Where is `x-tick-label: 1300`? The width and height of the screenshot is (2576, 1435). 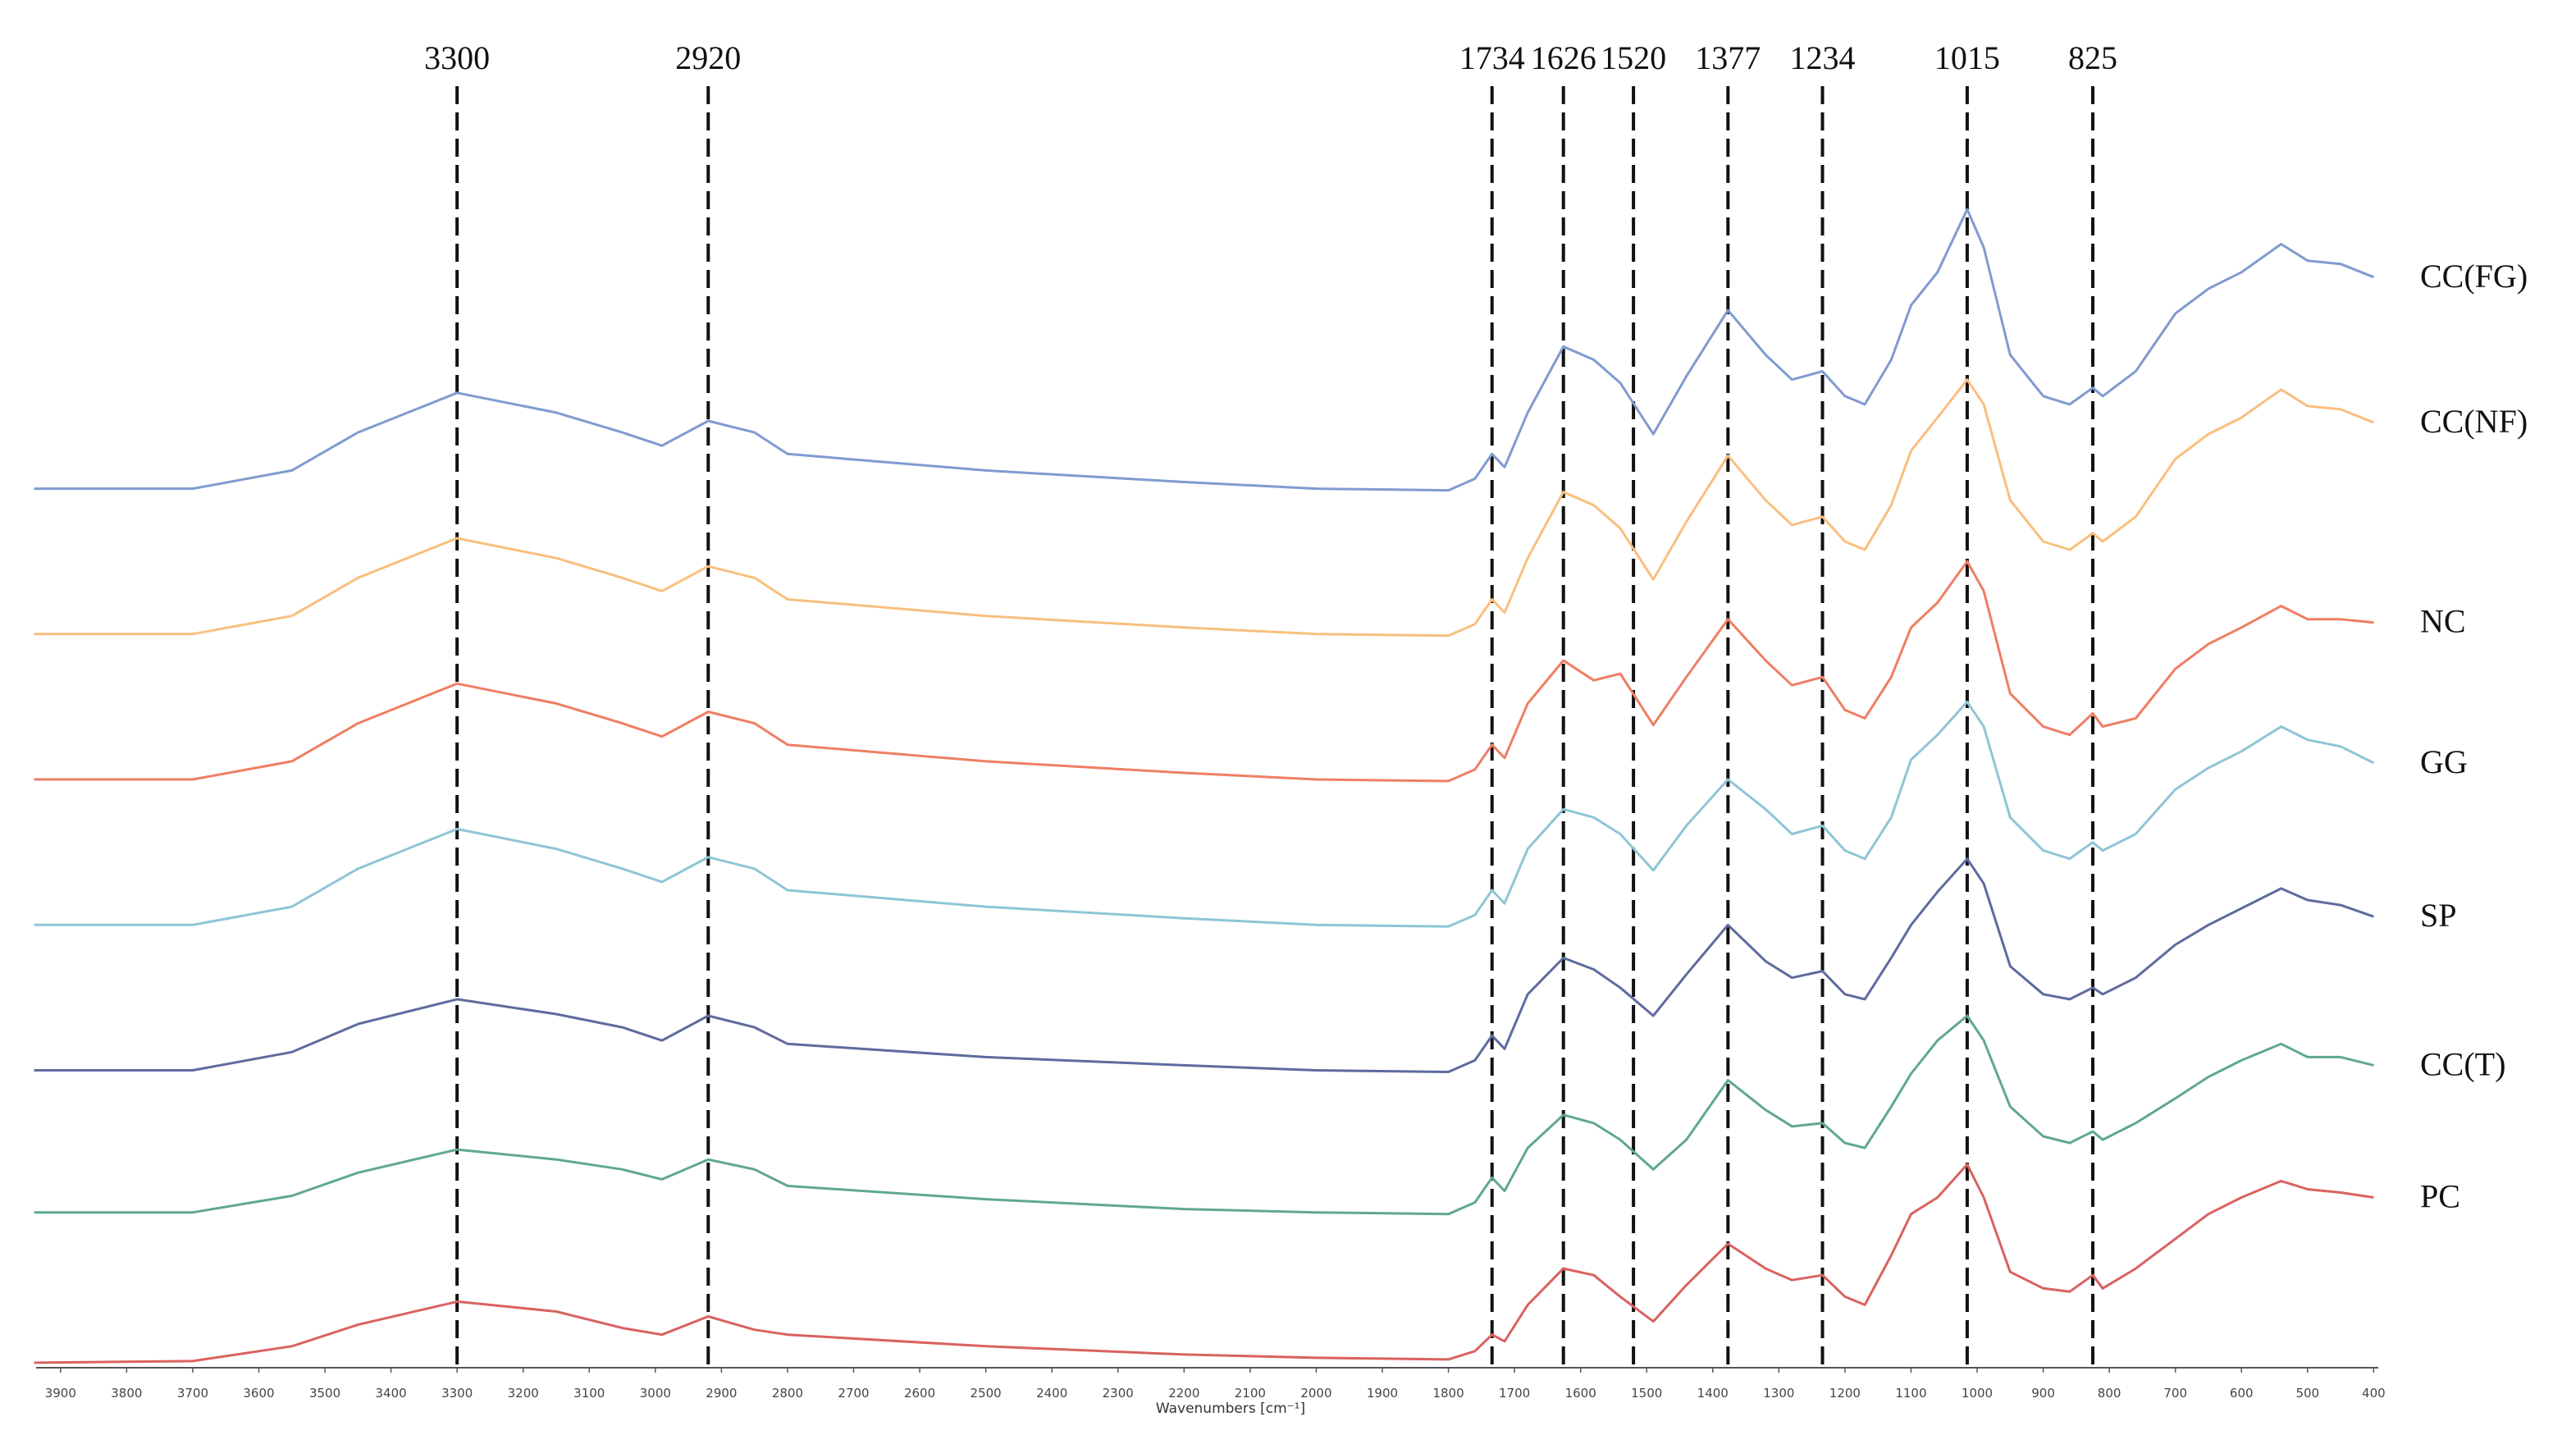 x-tick-label: 1300 is located at coordinates (1779, 1393).